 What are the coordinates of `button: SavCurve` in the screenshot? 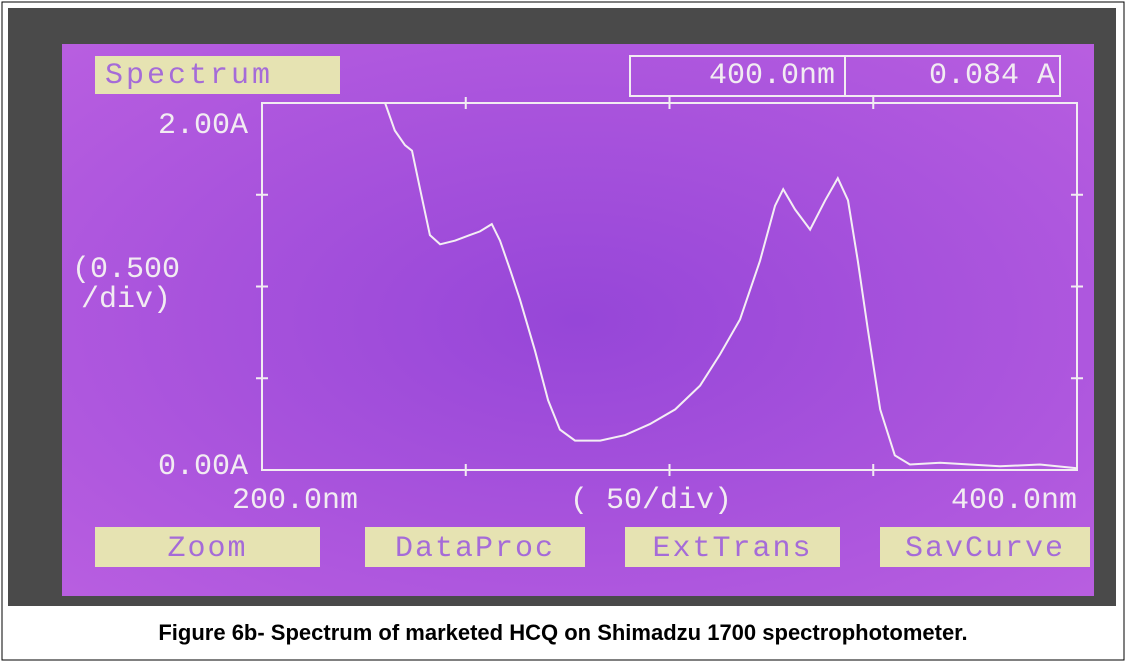 It's located at (985, 549).